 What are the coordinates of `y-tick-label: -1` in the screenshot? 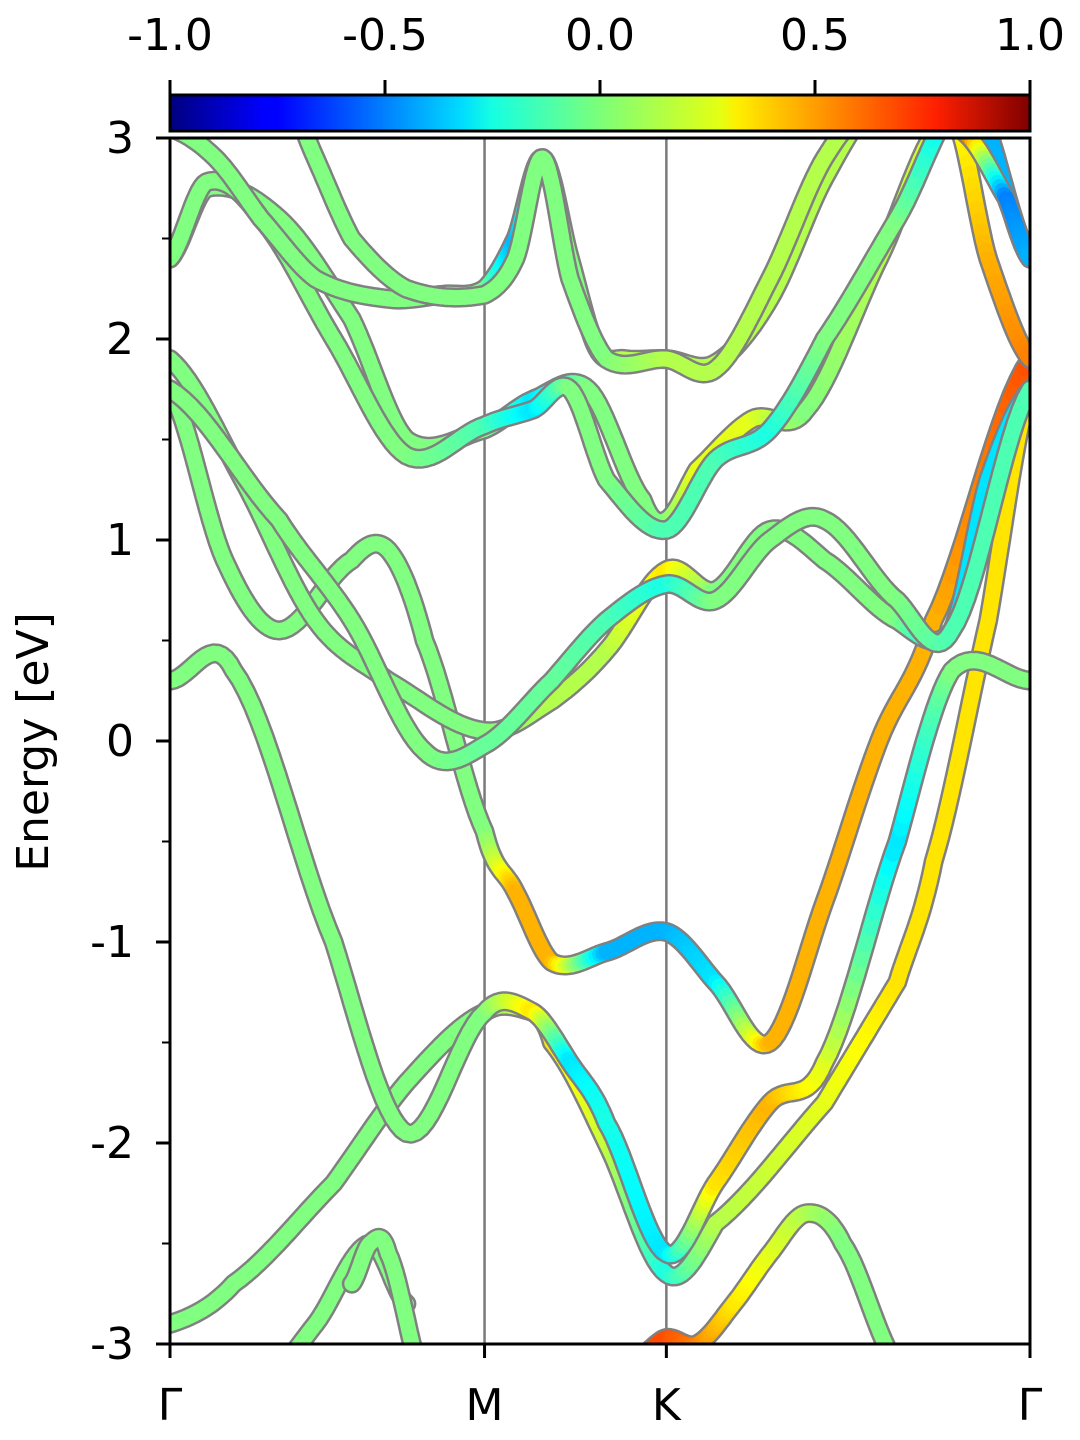 It's located at (112, 942).